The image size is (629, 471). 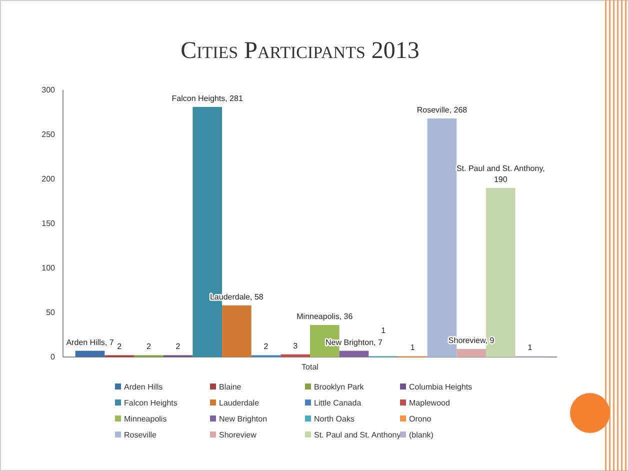 What do you see at coordinates (471, 340) in the screenshot?
I see `data-label: Shoreview, 9` at bounding box center [471, 340].